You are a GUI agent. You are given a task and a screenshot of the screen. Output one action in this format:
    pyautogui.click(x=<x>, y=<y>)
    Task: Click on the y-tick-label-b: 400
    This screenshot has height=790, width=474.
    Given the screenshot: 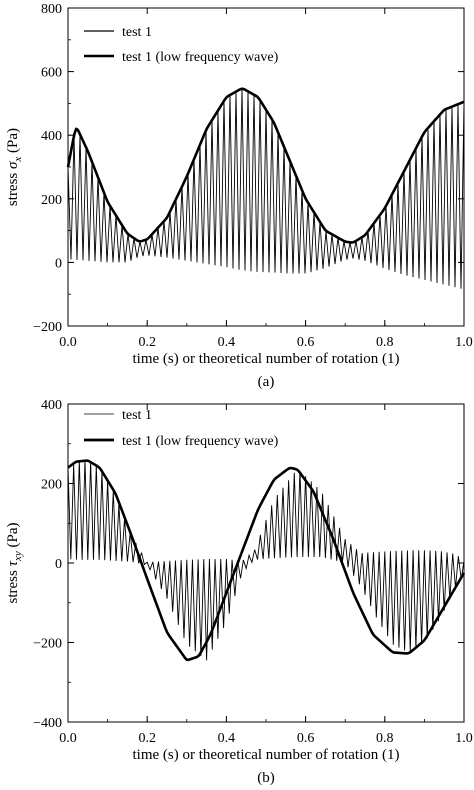 What is the action you would take?
    pyautogui.click(x=51, y=405)
    